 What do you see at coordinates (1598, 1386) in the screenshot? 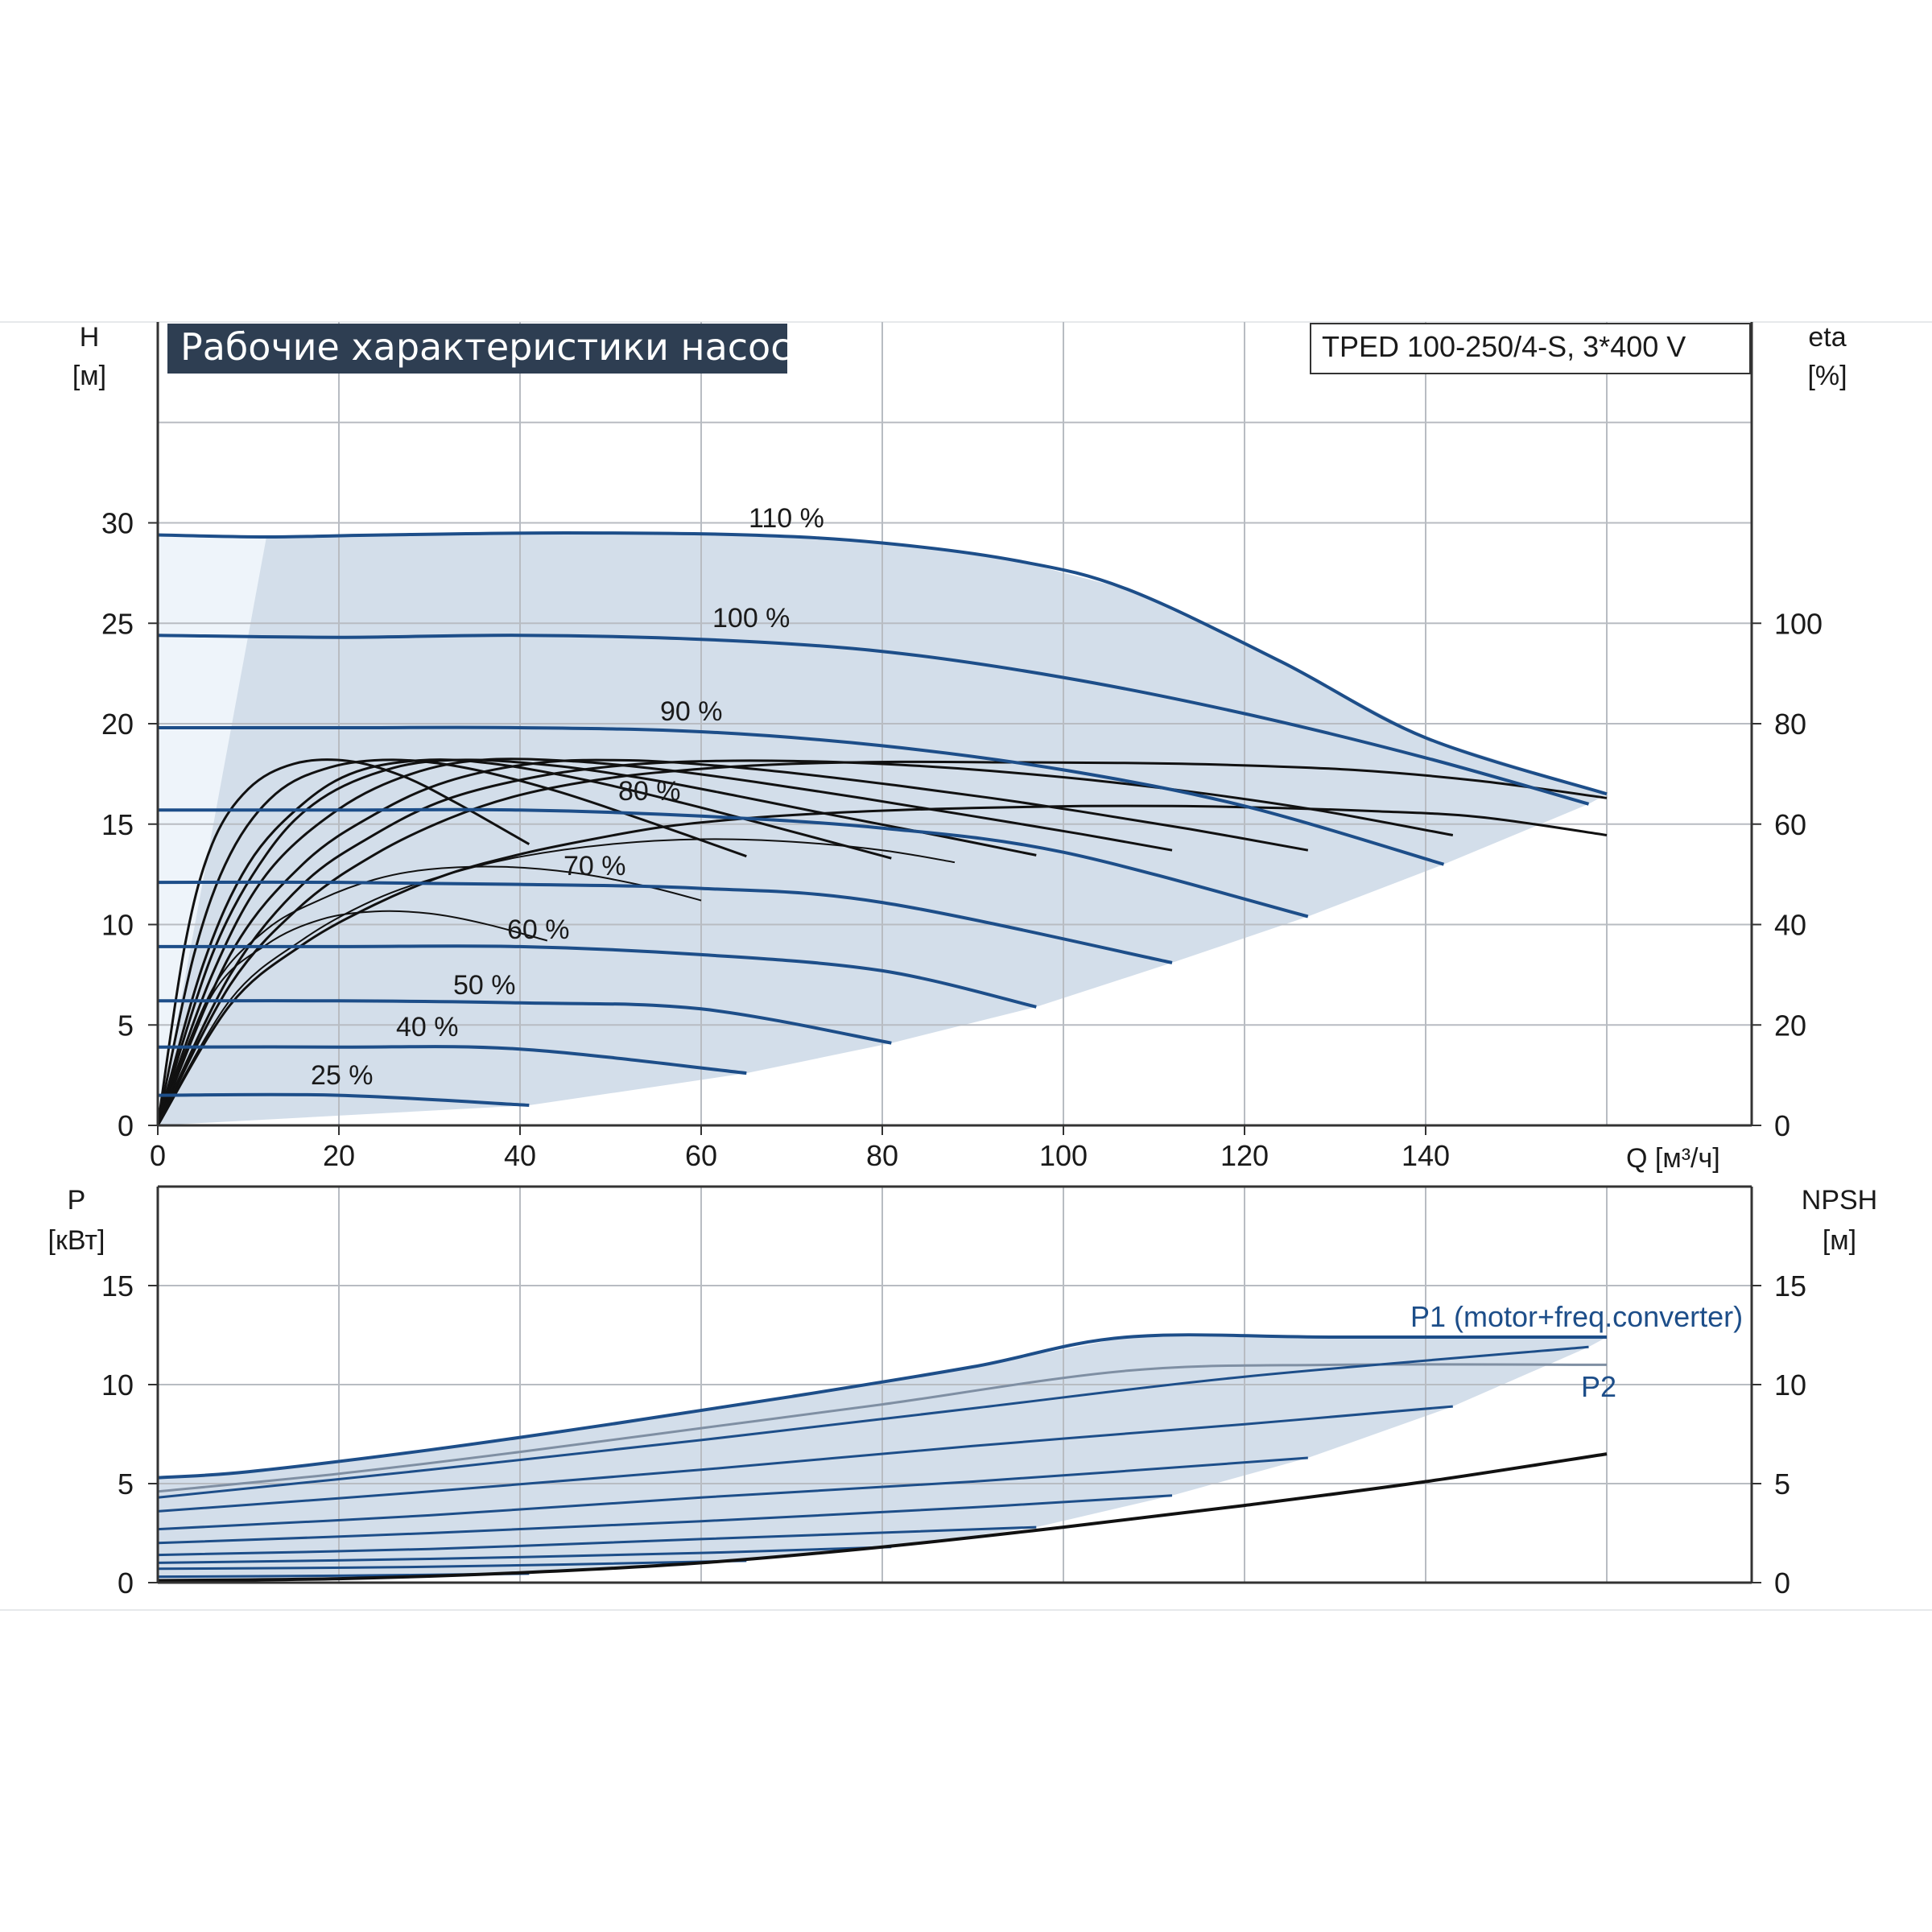
I see `p2-label: P2` at bounding box center [1598, 1386].